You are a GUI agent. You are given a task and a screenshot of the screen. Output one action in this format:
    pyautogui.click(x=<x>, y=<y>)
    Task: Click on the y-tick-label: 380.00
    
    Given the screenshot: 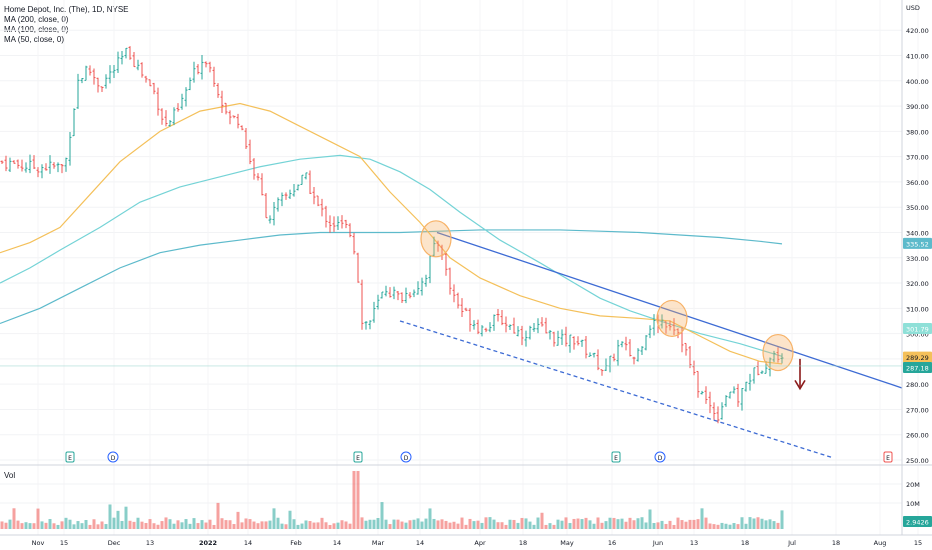 What is the action you would take?
    pyautogui.click(x=917, y=132)
    